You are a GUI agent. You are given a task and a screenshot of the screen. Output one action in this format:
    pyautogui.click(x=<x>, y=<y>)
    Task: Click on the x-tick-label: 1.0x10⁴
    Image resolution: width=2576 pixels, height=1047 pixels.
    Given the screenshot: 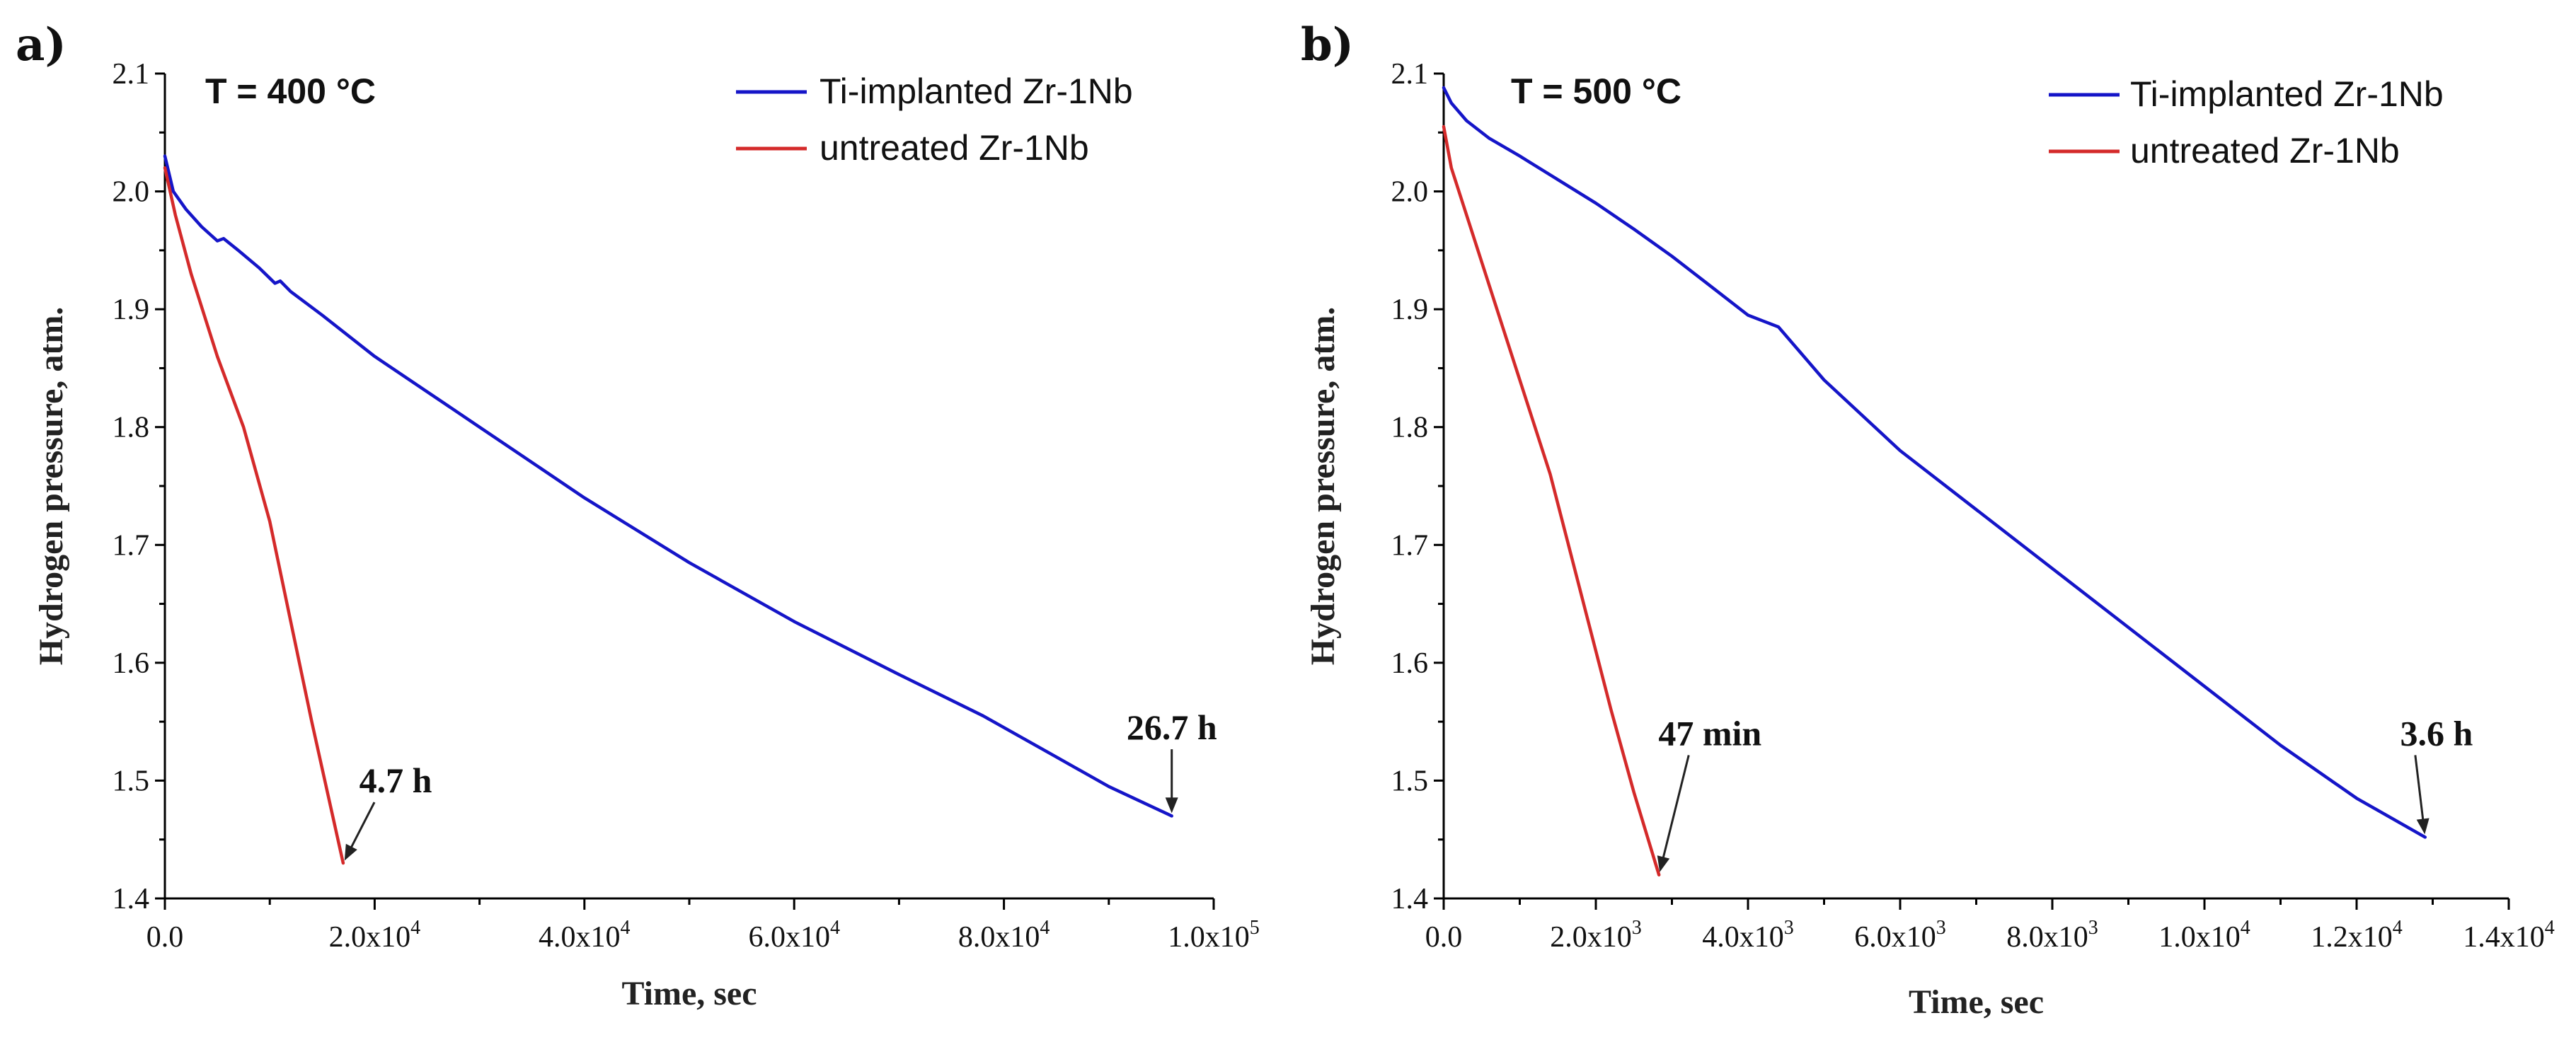 What is the action you would take?
    pyautogui.click(x=2204, y=936)
    